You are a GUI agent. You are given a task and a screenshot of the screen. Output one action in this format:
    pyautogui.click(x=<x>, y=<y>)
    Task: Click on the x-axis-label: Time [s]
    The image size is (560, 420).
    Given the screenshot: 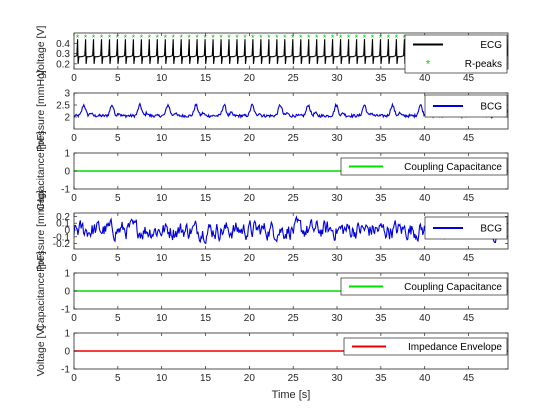 What is the action you would take?
    pyautogui.click(x=291, y=395)
    